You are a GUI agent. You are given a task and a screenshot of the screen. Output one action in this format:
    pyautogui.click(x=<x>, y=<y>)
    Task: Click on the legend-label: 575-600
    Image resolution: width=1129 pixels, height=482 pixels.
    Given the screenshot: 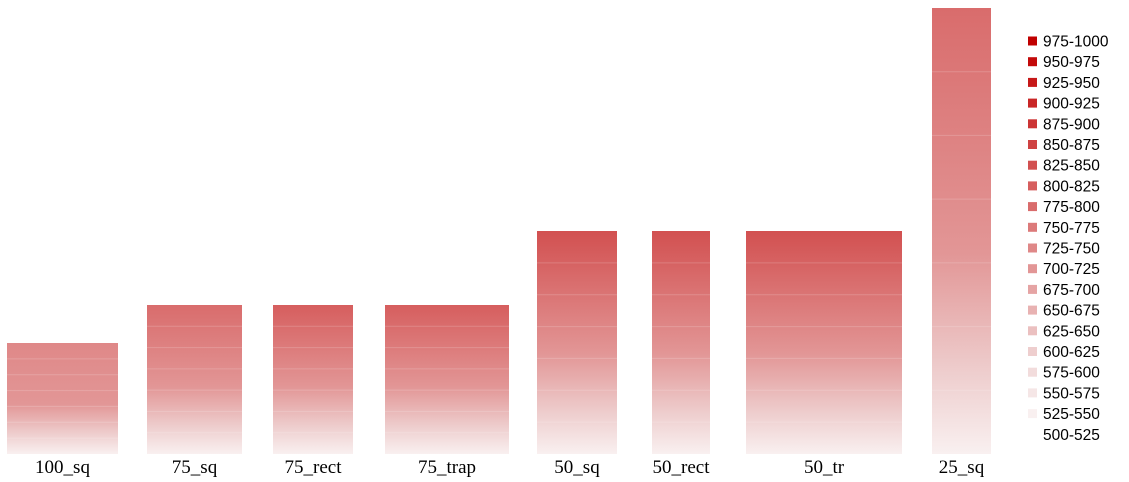 What is the action you would take?
    pyautogui.click(x=1071, y=373)
    